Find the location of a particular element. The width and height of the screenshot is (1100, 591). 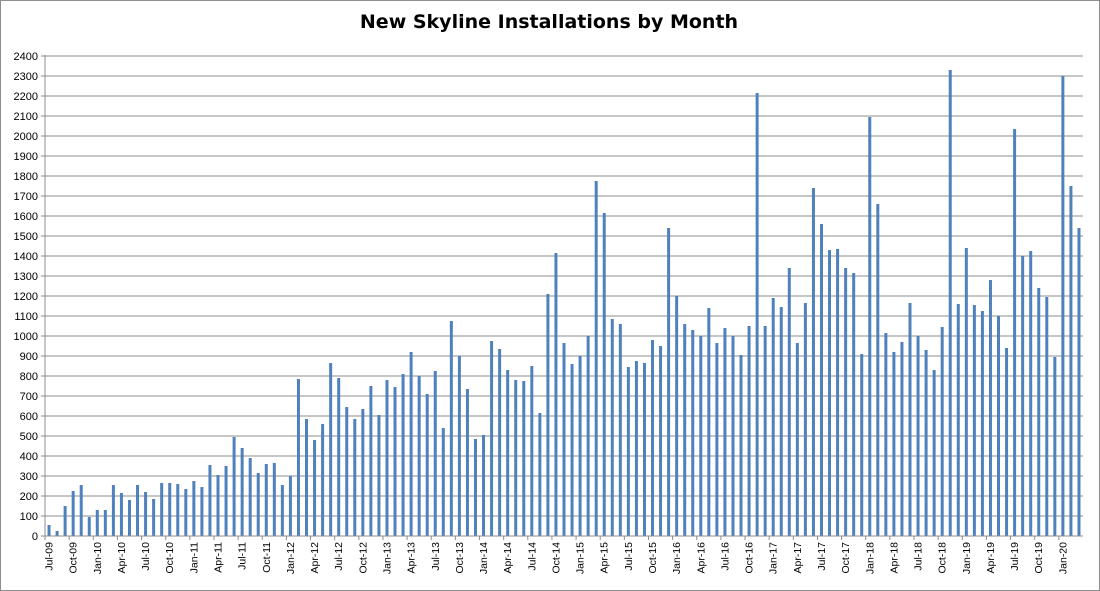

x-tick-label: Jul-13 is located at coordinates (436, 556).